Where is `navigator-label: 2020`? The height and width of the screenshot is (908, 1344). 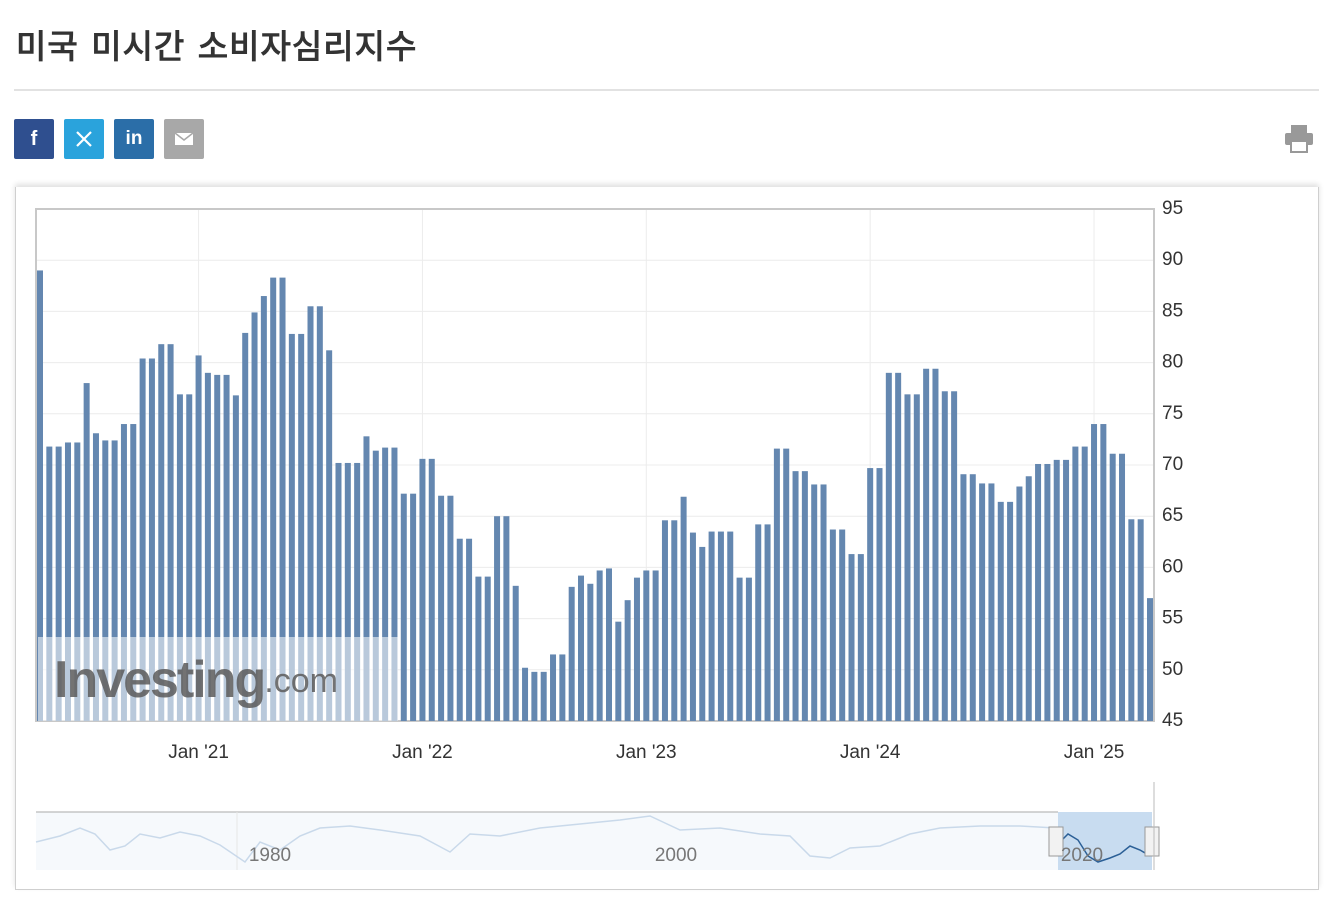
navigator-label: 2020 is located at coordinates (1082, 855).